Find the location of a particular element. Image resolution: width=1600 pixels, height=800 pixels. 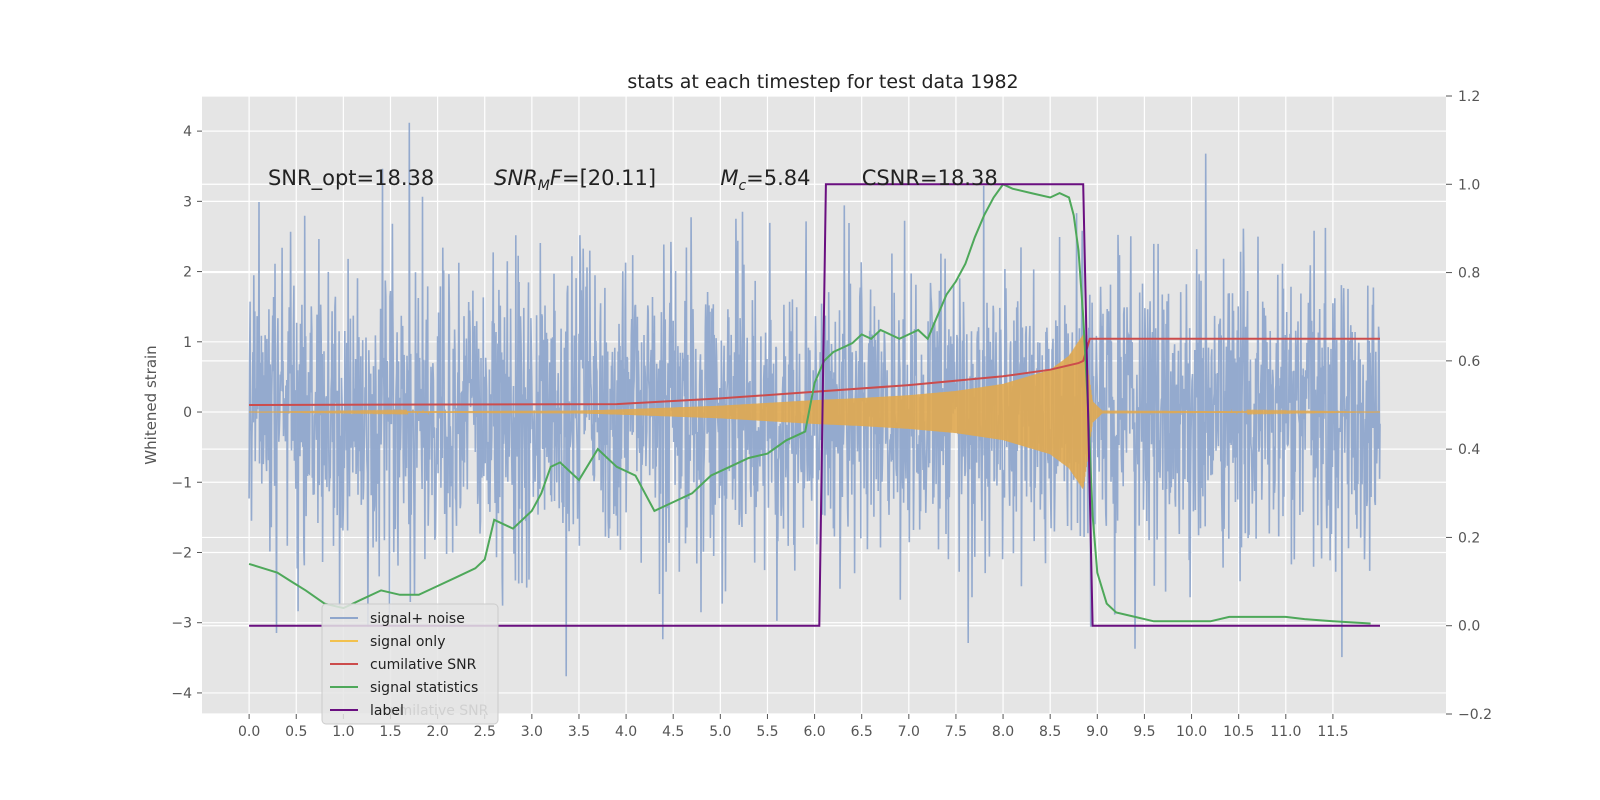

annotation-3: Mc=5.84 is located at coordinates (765, 180).